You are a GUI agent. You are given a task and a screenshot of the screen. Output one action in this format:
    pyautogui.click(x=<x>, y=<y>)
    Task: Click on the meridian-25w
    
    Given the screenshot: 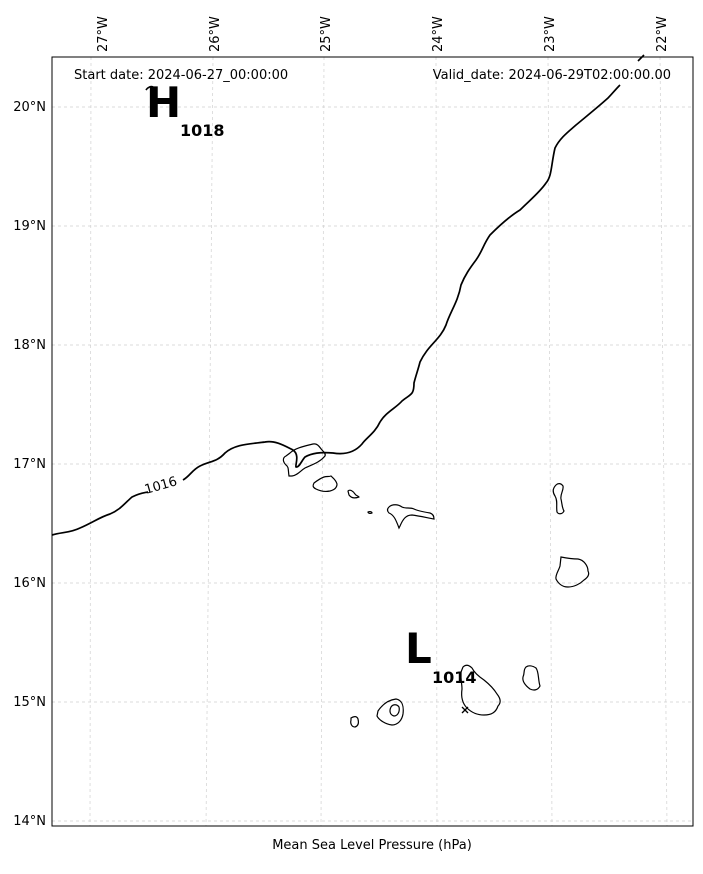 What is the action you would take?
    pyautogui.click(x=322, y=441)
    